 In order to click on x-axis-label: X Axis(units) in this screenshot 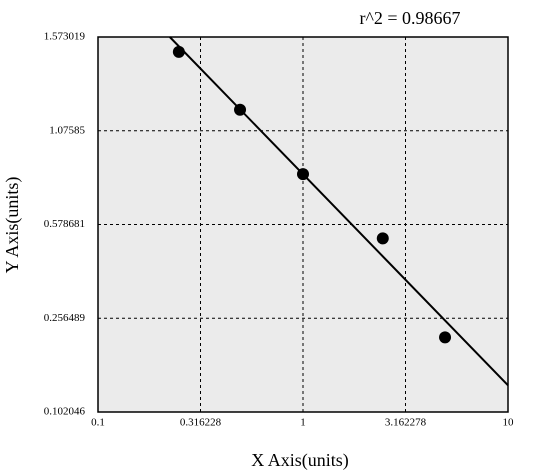, I will do `click(300, 460)`.